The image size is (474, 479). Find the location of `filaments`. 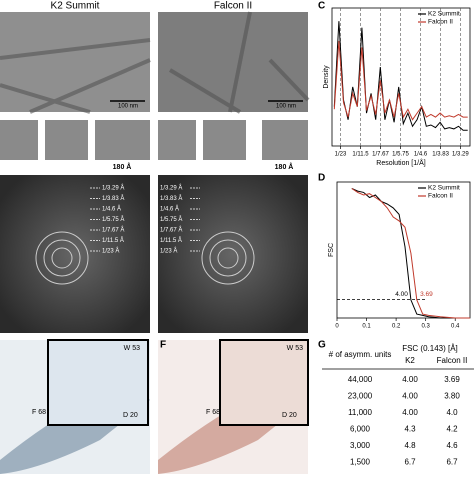

filaments is located at coordinates (155, 62).